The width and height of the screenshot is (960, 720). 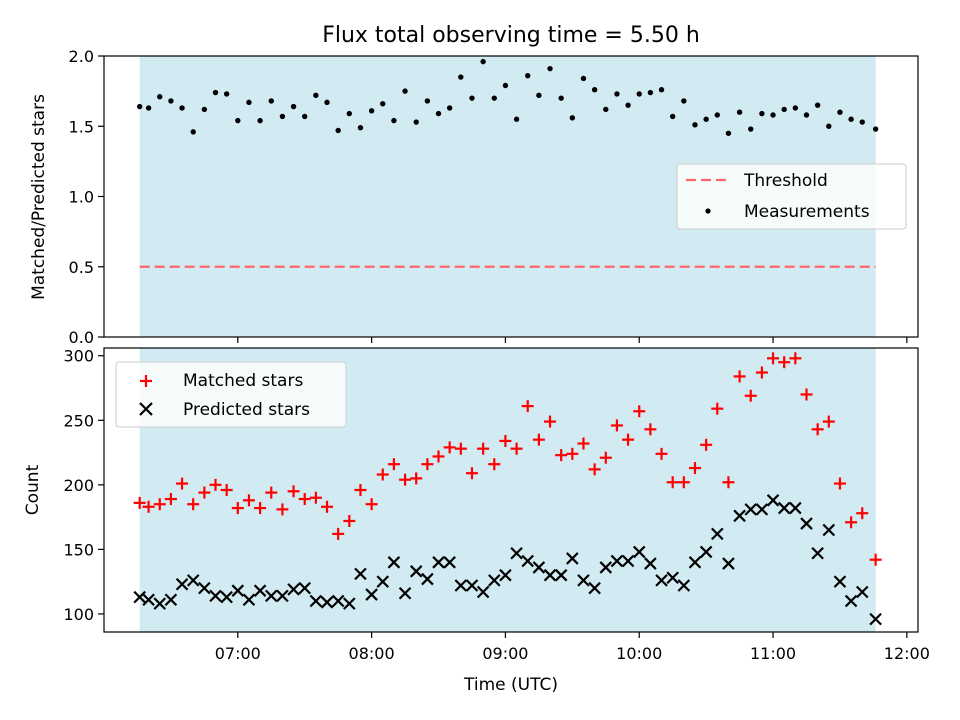 What do you see at coordinates (639, 653) in the screenshot?
I see `x-tick-label: 10:00` at bounding box center [639, 653].